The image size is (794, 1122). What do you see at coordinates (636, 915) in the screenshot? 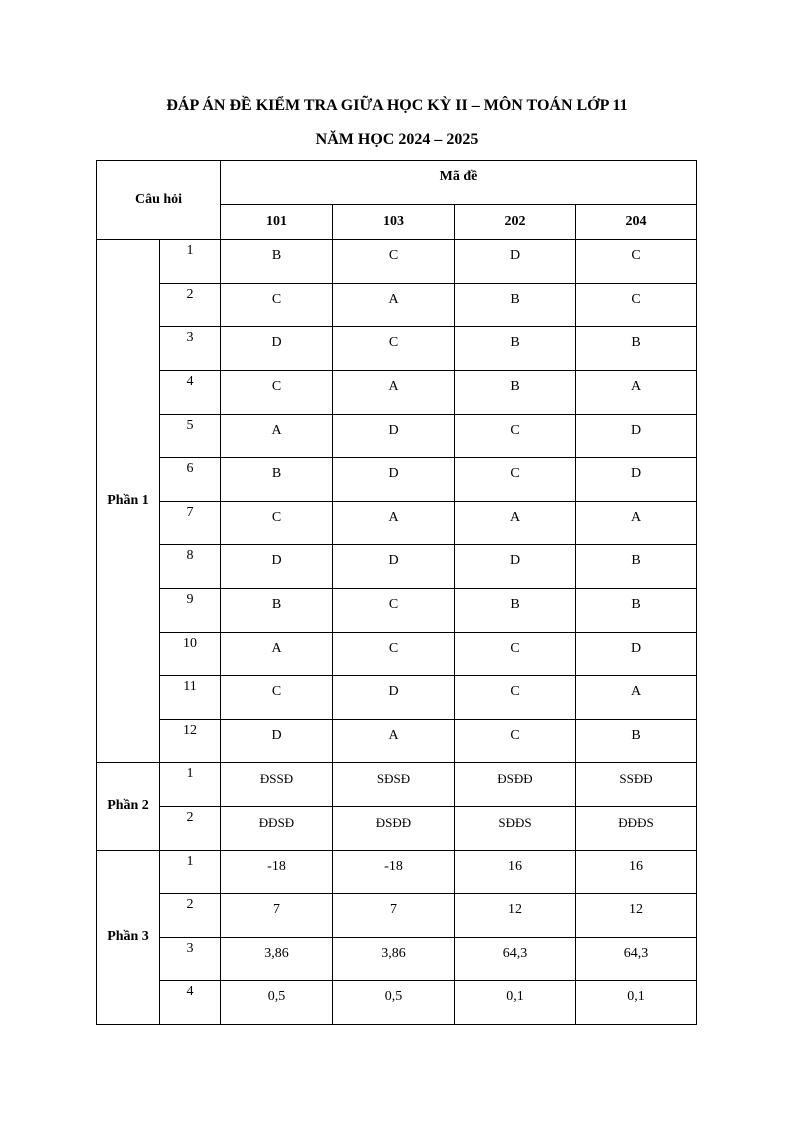
I see `answer-cell: 12` at bounding box center [636, 915].